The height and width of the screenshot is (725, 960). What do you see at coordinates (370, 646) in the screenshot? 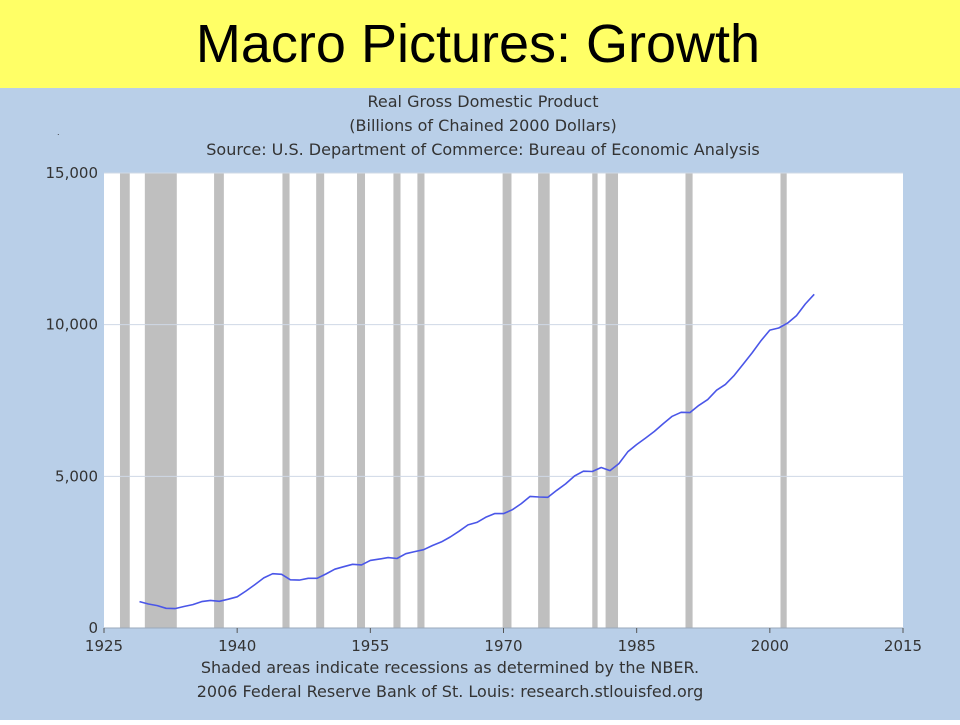
I see `x-tick-label: 1955` at bounding box center [370, 646].